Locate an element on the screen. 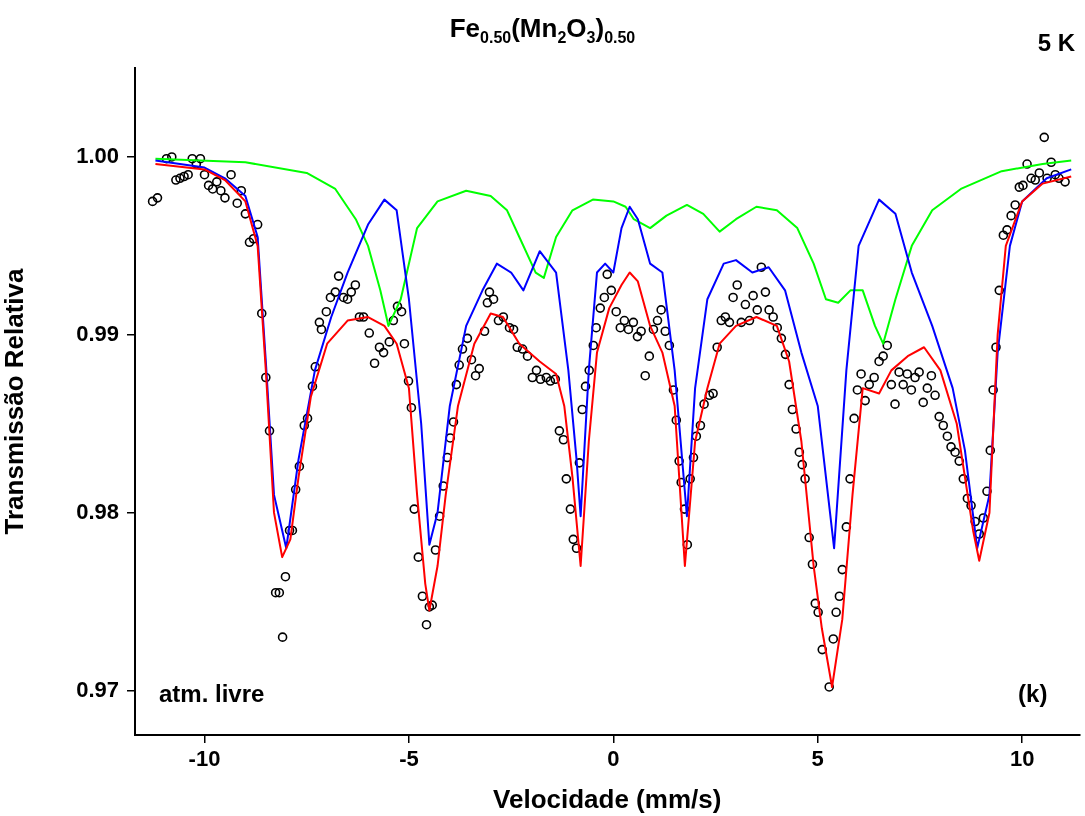 The image size is (1085, 816). x-tick-label: 5 is located at coordinates (817, 759).